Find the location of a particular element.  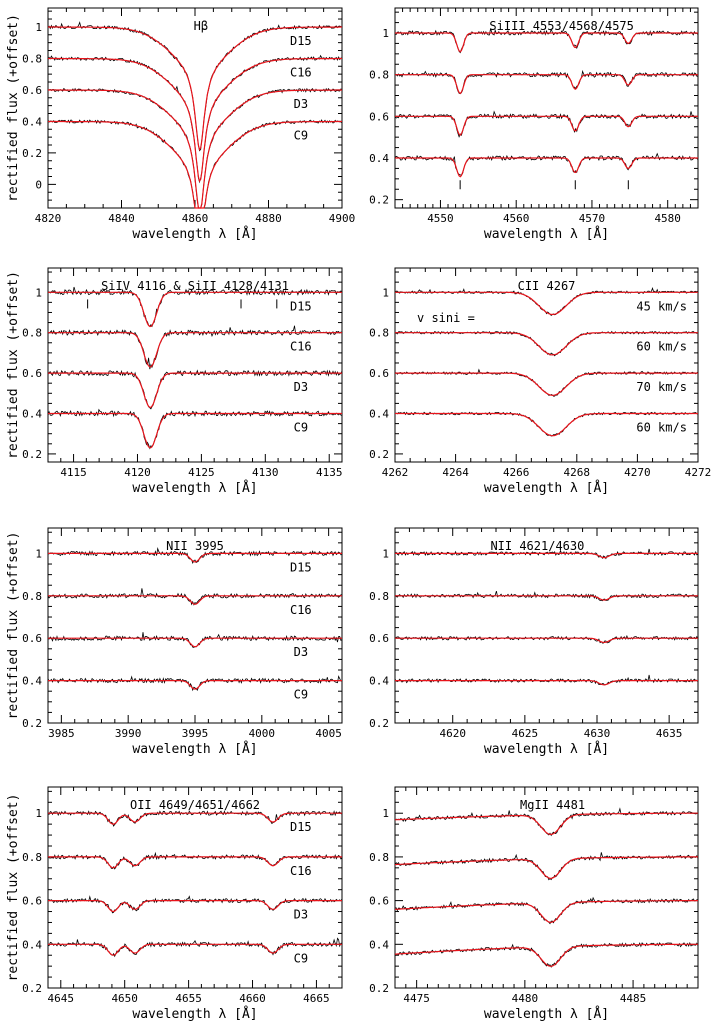

panel-title: SiIV 4116 & SiII 4128/4131 is located at coordinates (195, 286).